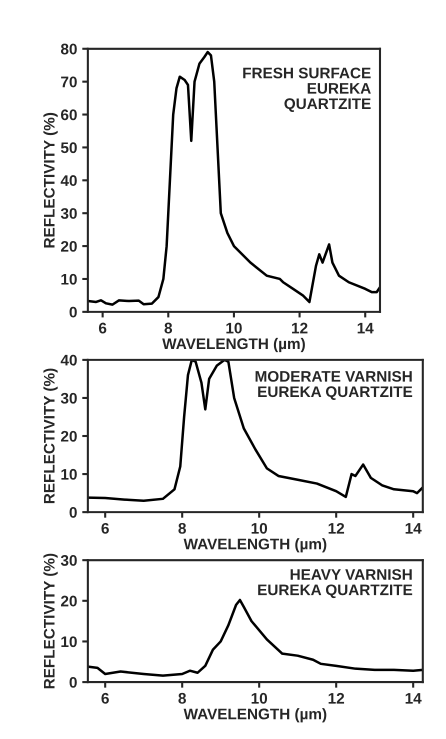 Image resolution: width=446 pixels, height=739 pixels. Describe the element at coordinates (69, 114) in the screenshot. I see `y-tick-label: 60` at that location.